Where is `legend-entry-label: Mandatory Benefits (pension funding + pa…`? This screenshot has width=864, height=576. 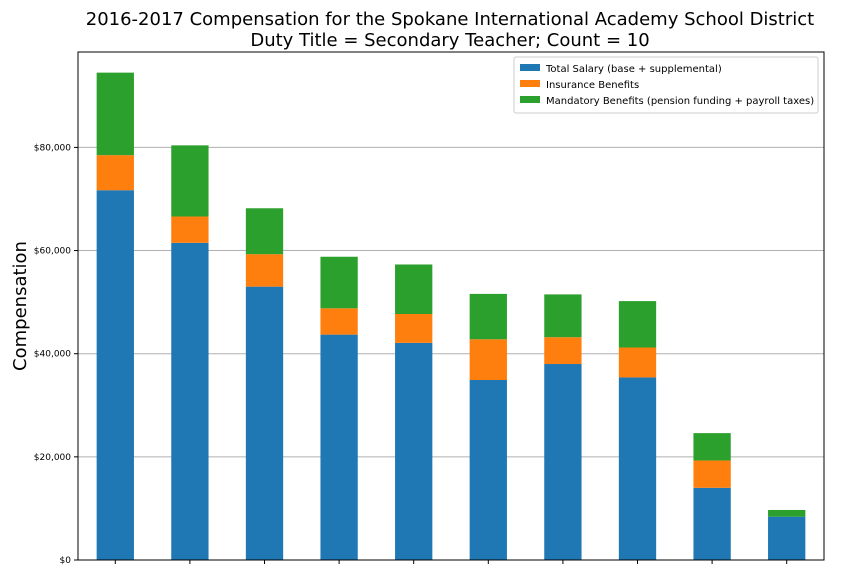 legend-entry-label: Mandatory Benefits (pension funding + pa… is located at coordinates (680, 101).